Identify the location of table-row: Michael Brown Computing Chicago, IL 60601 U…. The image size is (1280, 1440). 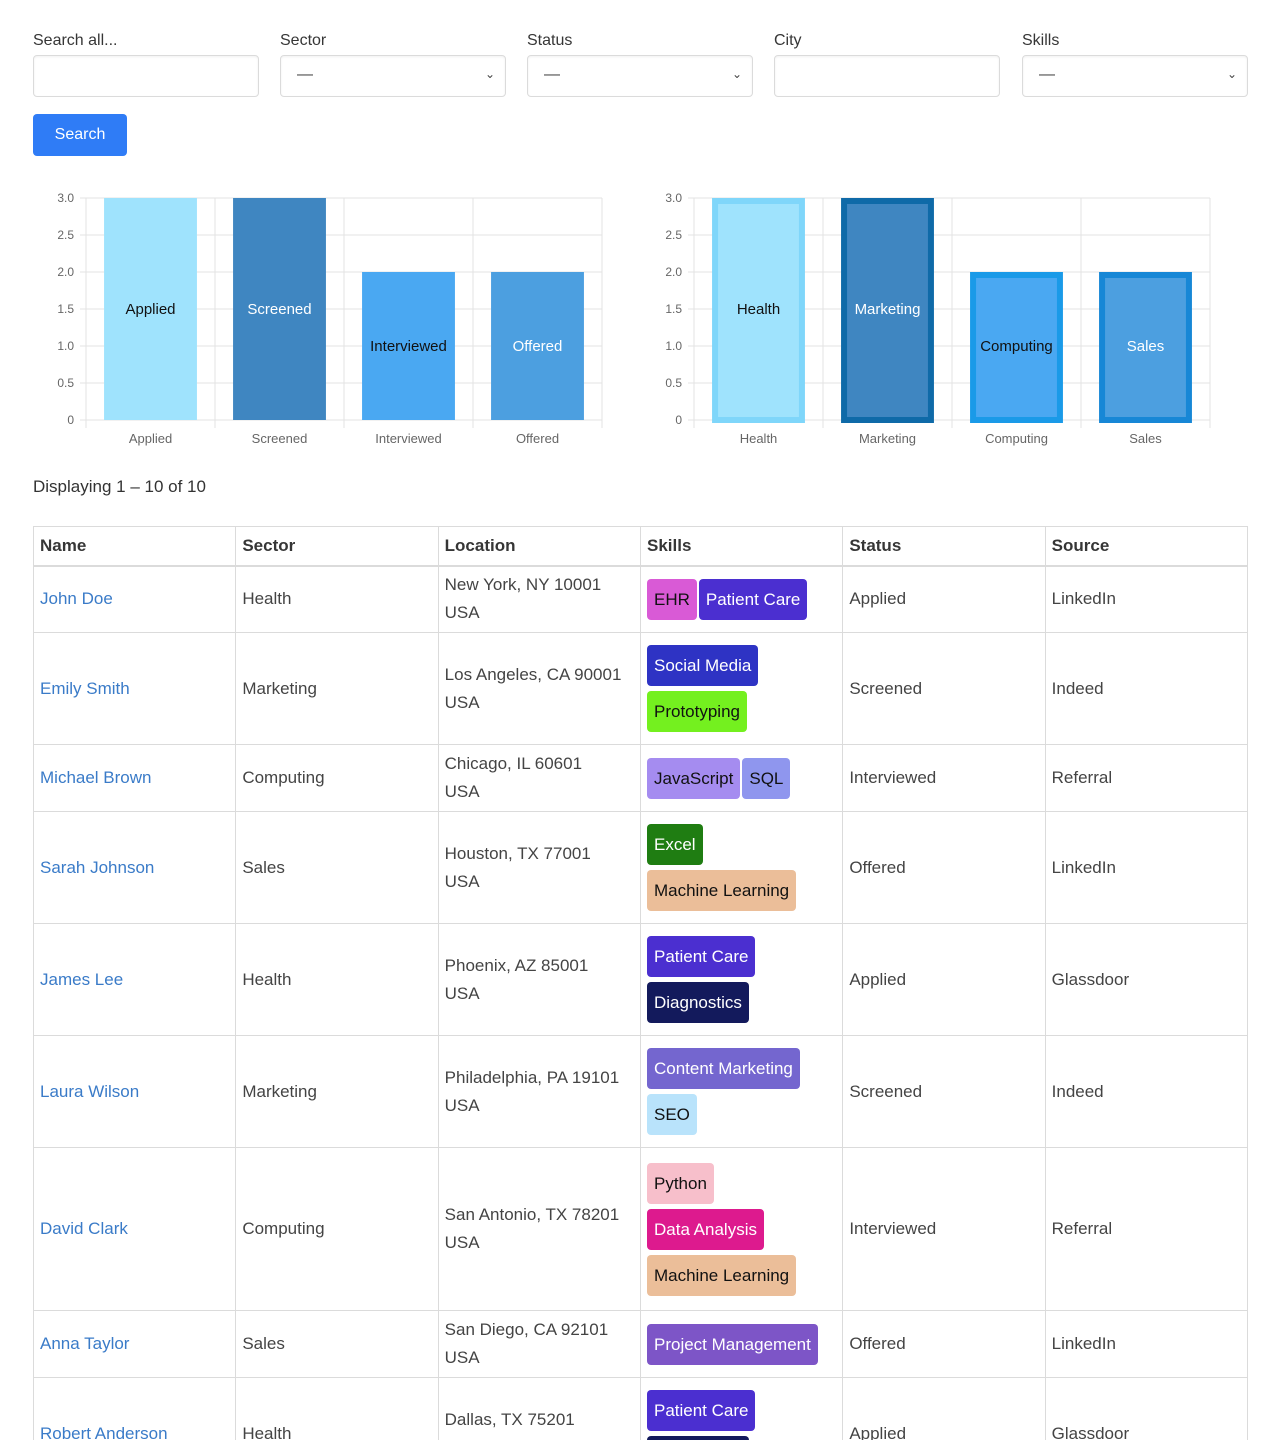
(640, 778).